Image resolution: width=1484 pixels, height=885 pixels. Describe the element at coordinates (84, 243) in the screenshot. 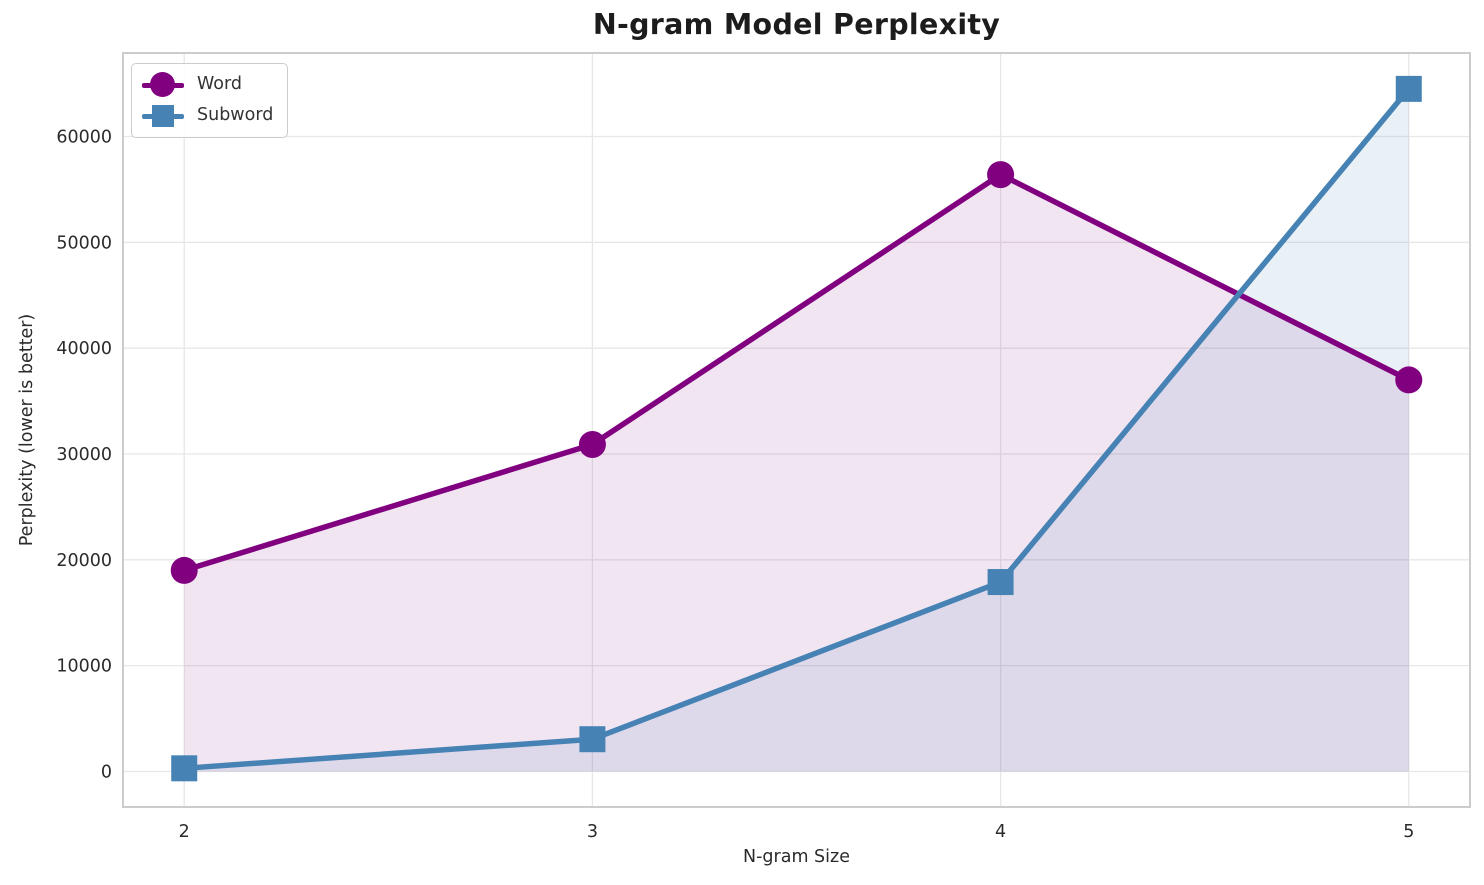

I see `y-tick-label: 50000` at that location.